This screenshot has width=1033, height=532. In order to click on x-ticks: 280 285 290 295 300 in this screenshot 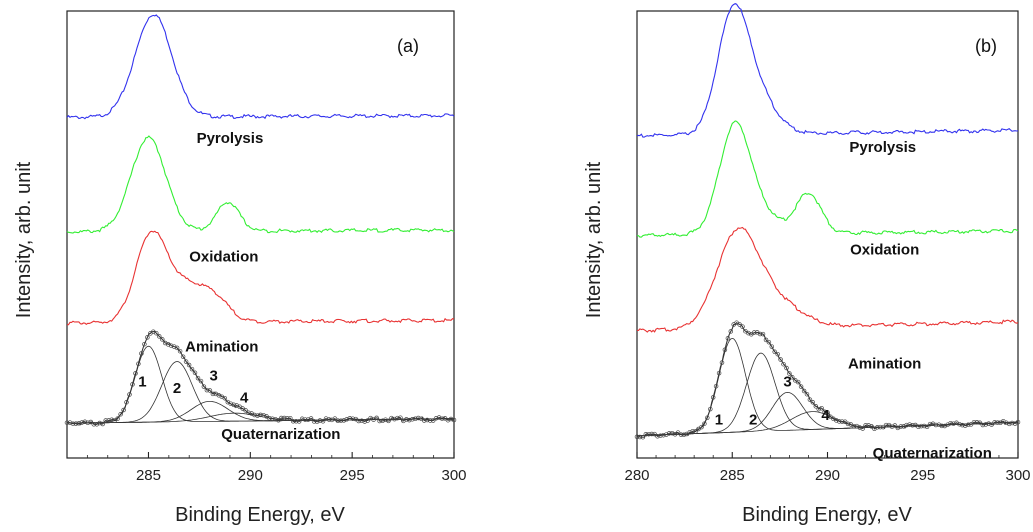, I will do `click(827, 468)`.